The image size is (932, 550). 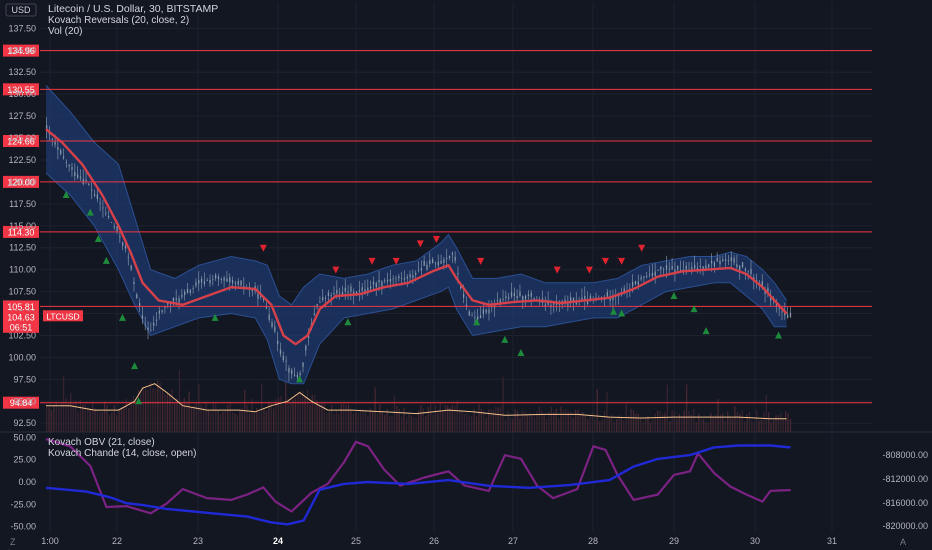 I want to click on countdown-label: 06:51, so click(x=21, y=327).